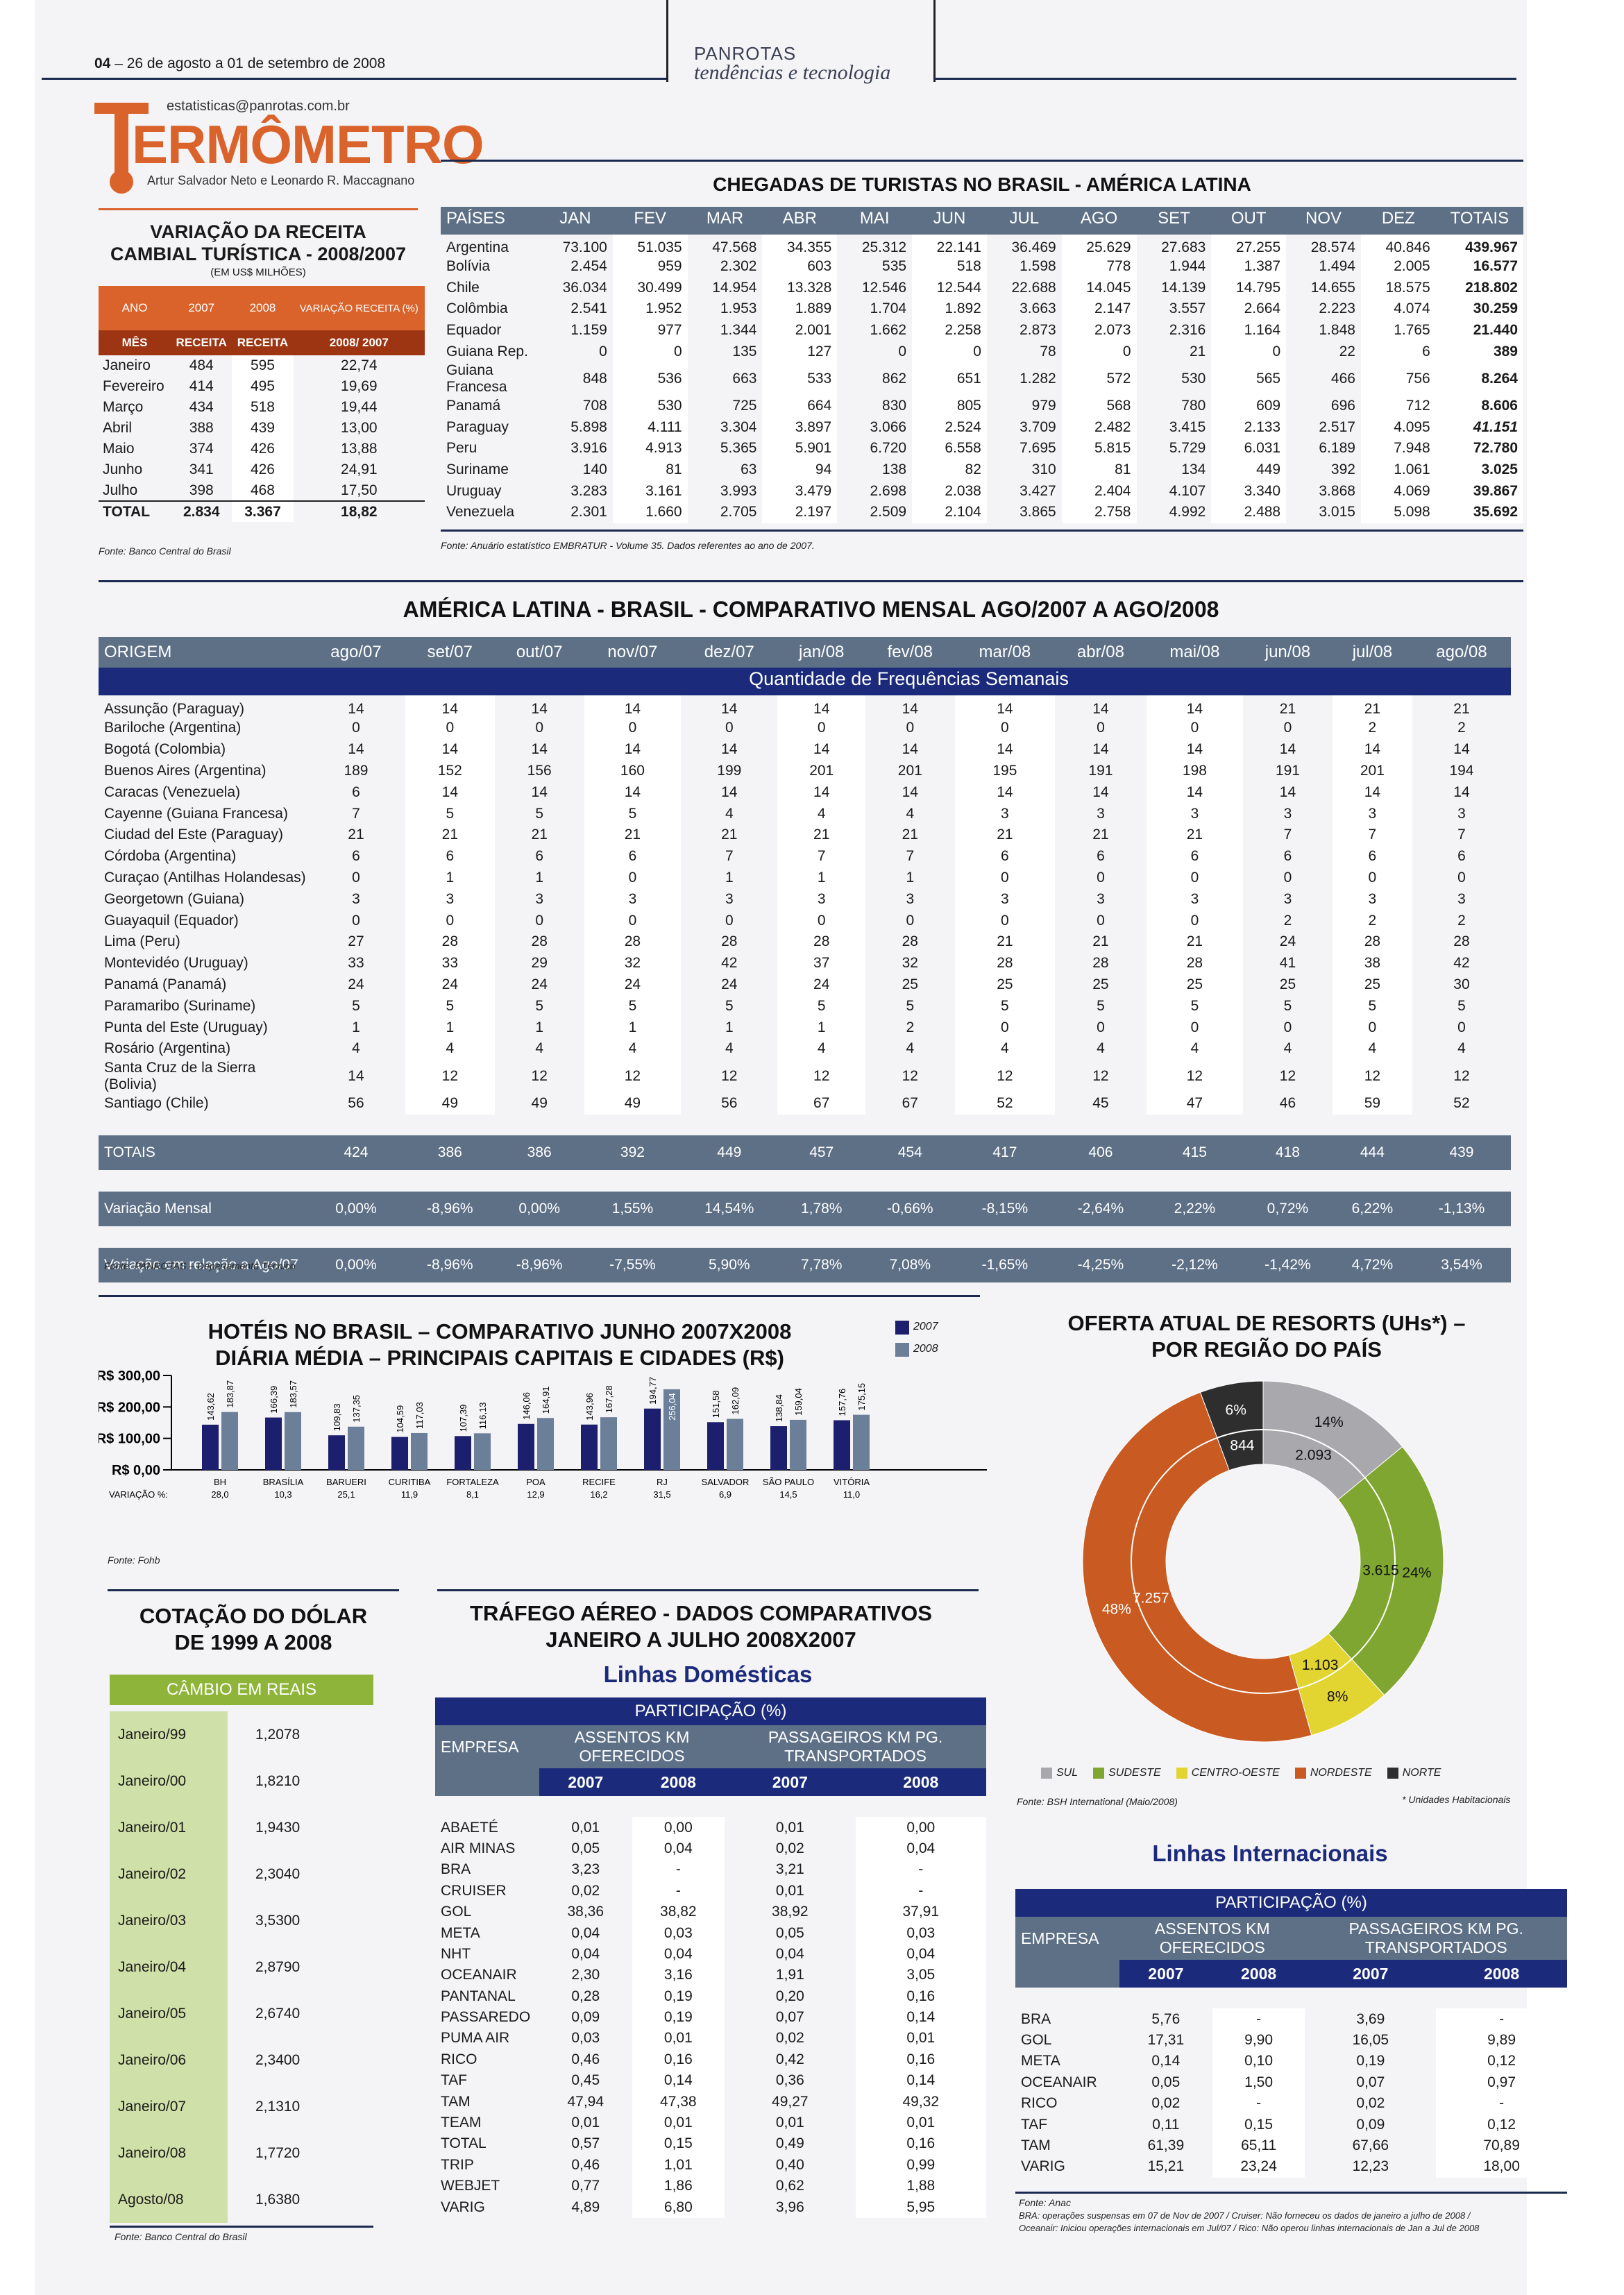 The image size is (1624, 2295). What do you see at coordinates (910, 1265) in the screenshot?
I see `table-cell: 7,08%` at bounding box center [910, 1265].